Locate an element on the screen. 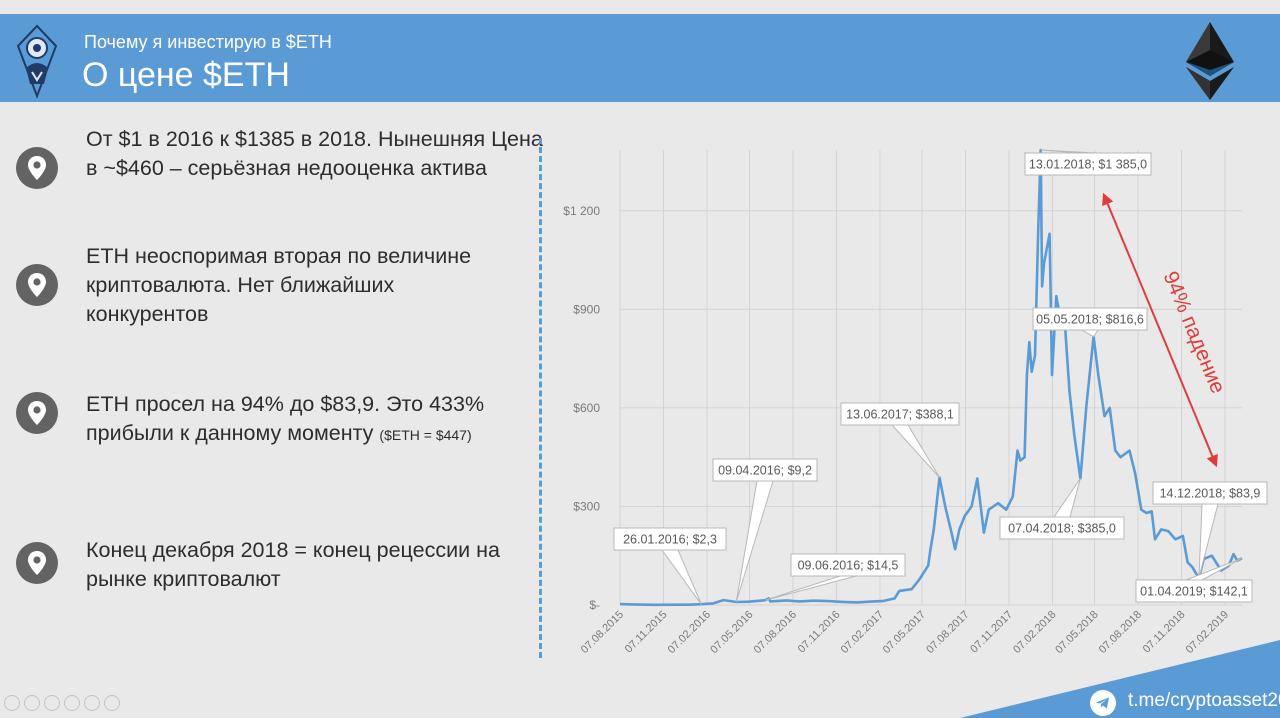  callout-label: 05.05.2018; $816,6 is located at coordinates (1090, 320).